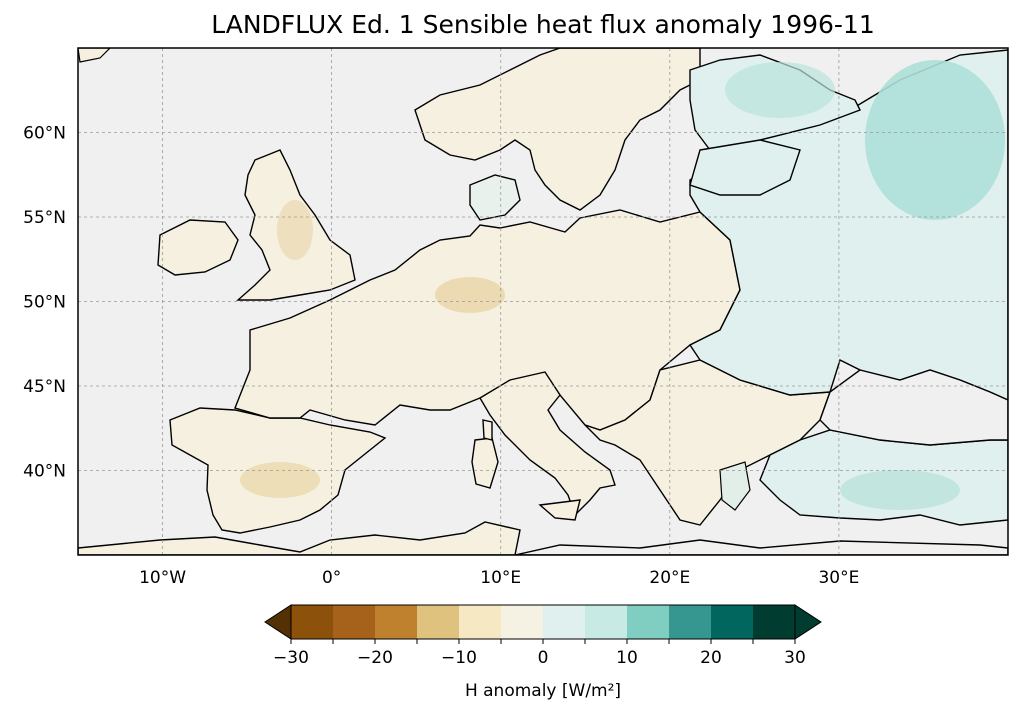 The height and width of the screenshot is (718, 1022). I want to click on sea-black-sea, so click(913, 407).